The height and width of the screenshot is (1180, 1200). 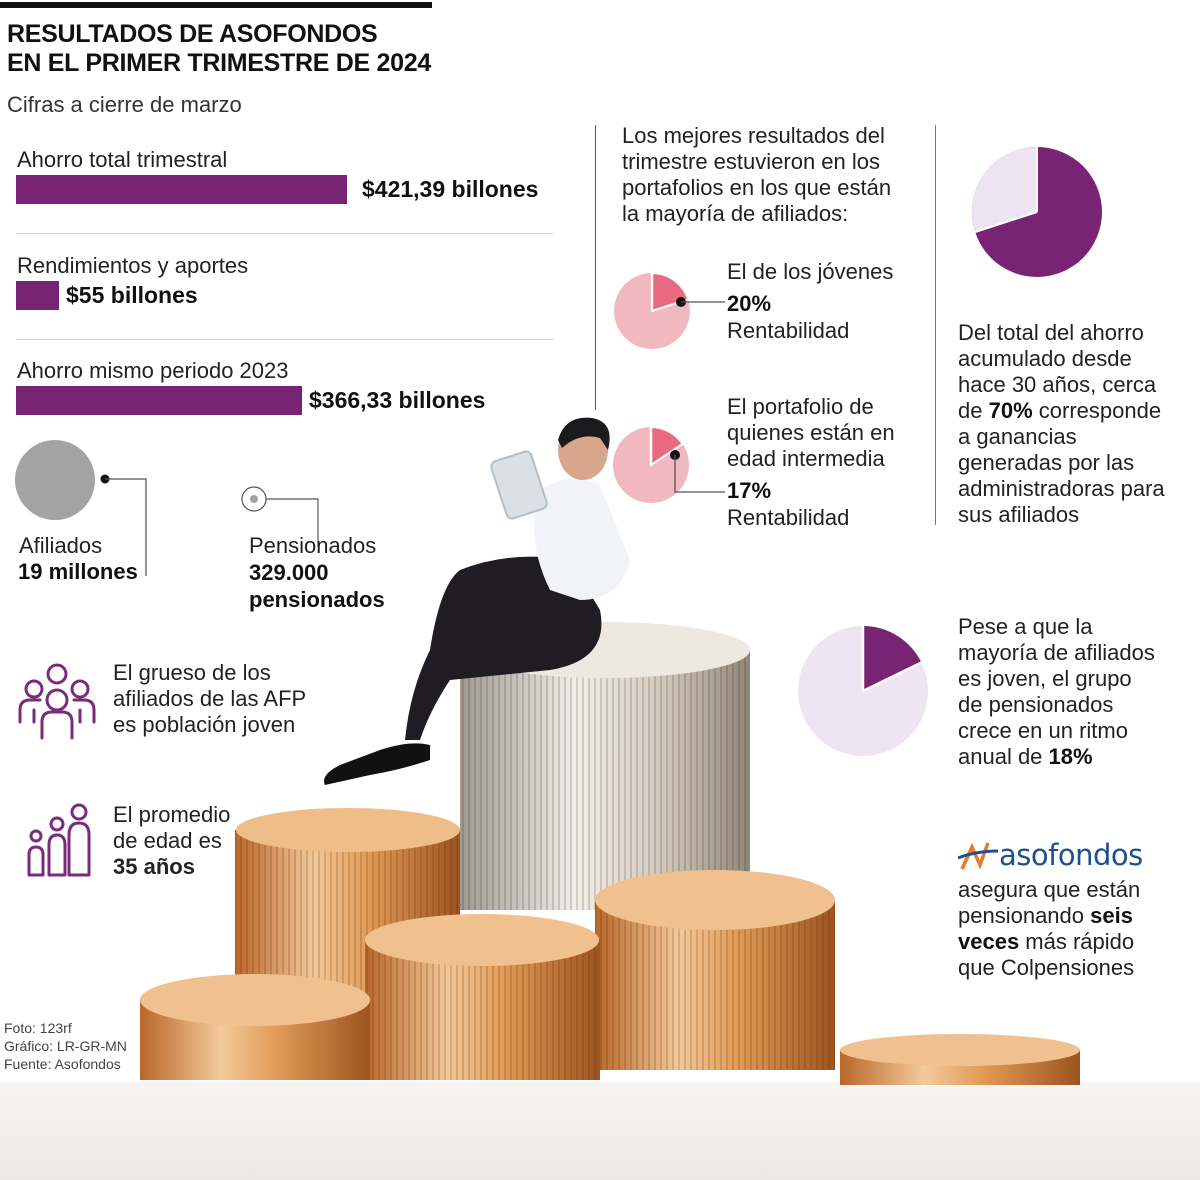 I want to click on young-fact-line: afiliados de las AFP, so click(x=210, y=698).